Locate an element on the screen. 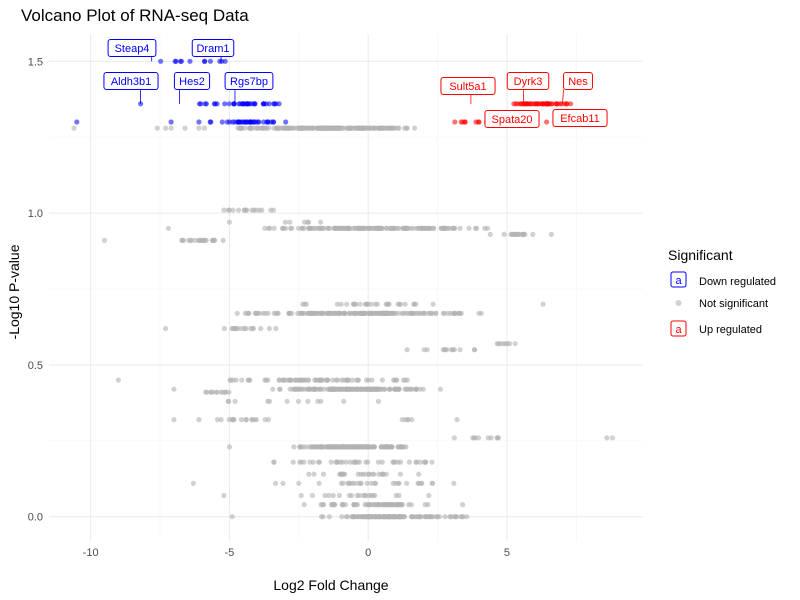 Image resolution: width=800 pixels, height=600 pixels. legend-title: Significant is located at coordinates (700, 255).